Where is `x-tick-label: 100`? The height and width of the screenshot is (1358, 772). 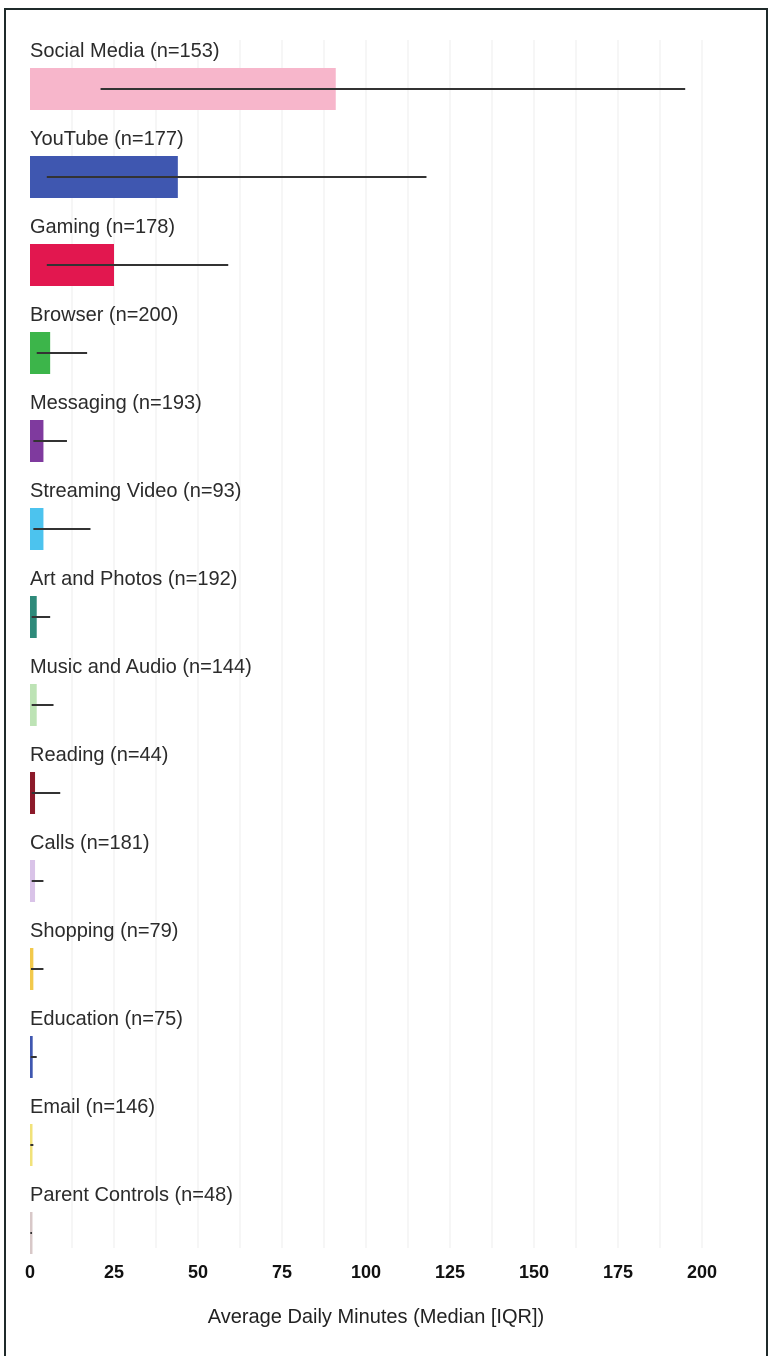
x-tick-label: 100 is located at coordinates (366, 1272).